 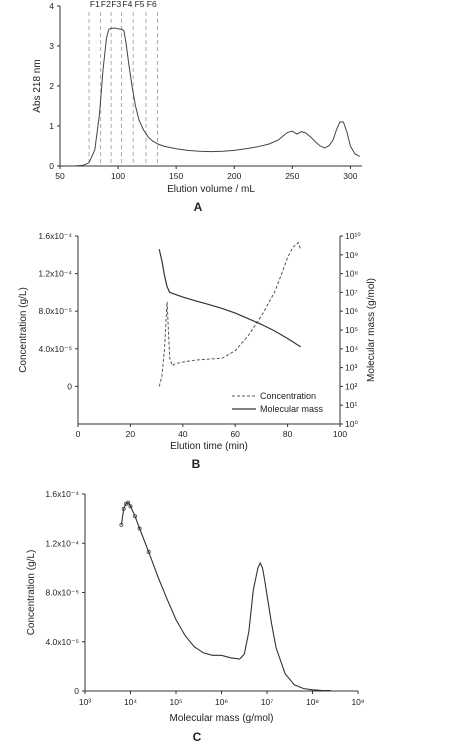 I want to click on a-fraction-label: F6, so click(x=152, y=4).